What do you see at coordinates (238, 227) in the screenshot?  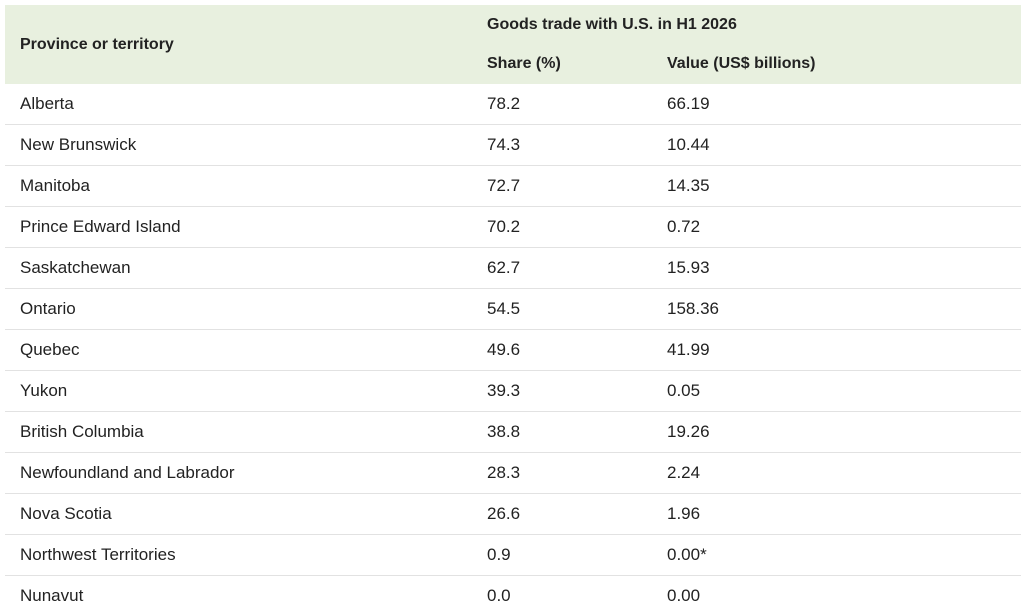 I see `cell-region: Prince Edward Island` at bounding box center [238, 227].